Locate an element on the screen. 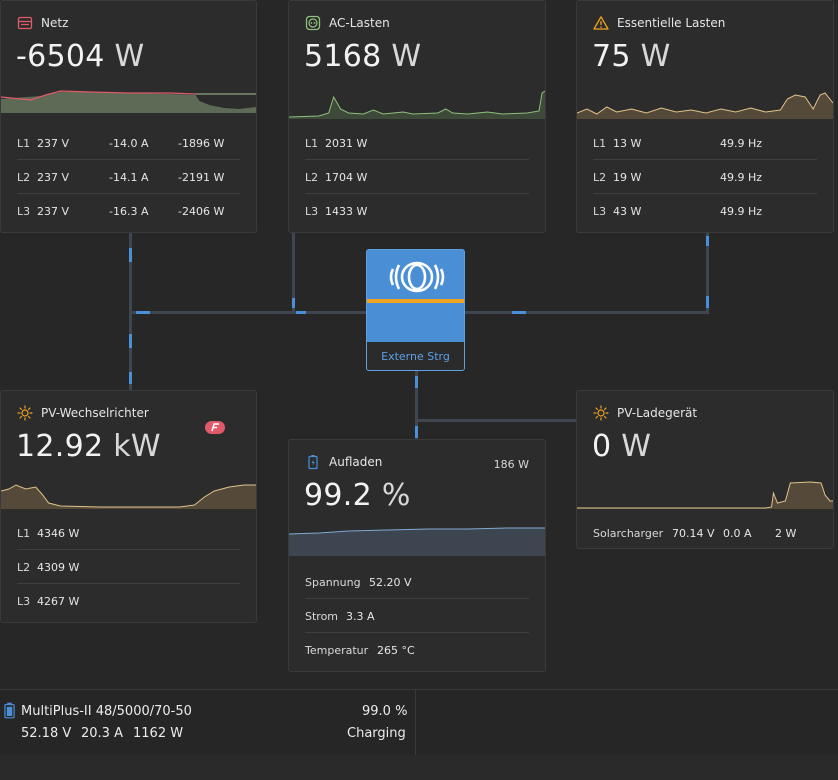 This screenshot has height=780, width=838. status-bar-divider is located at coordinates (415, 722).